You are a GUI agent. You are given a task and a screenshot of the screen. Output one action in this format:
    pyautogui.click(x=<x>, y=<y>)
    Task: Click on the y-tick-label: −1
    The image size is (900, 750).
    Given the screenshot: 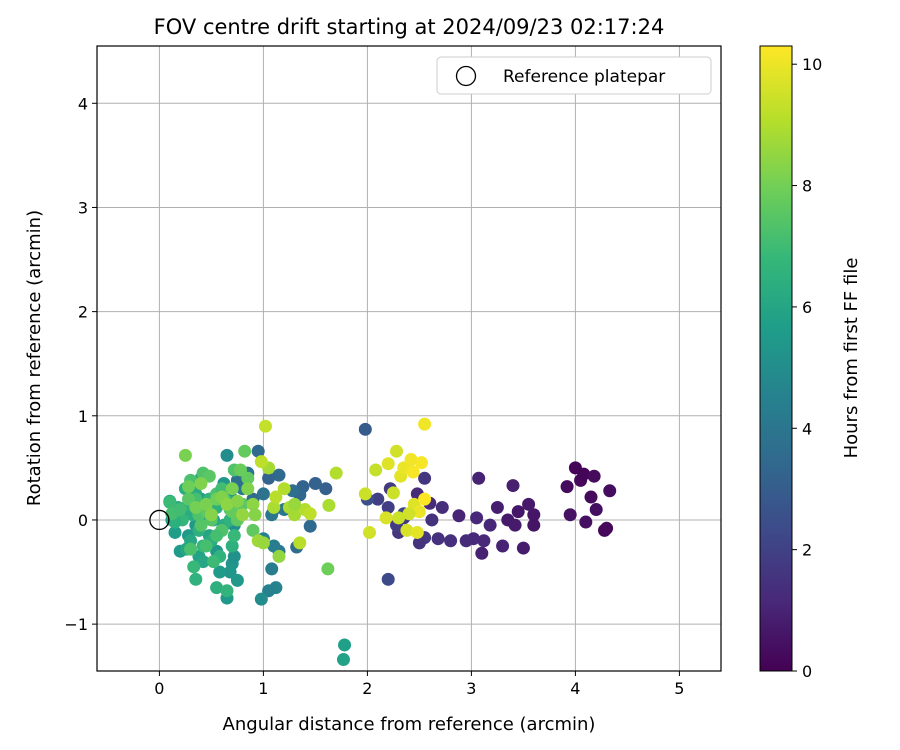 What is the action you would take?
    pyautogui.click(x=76, y=624)
    